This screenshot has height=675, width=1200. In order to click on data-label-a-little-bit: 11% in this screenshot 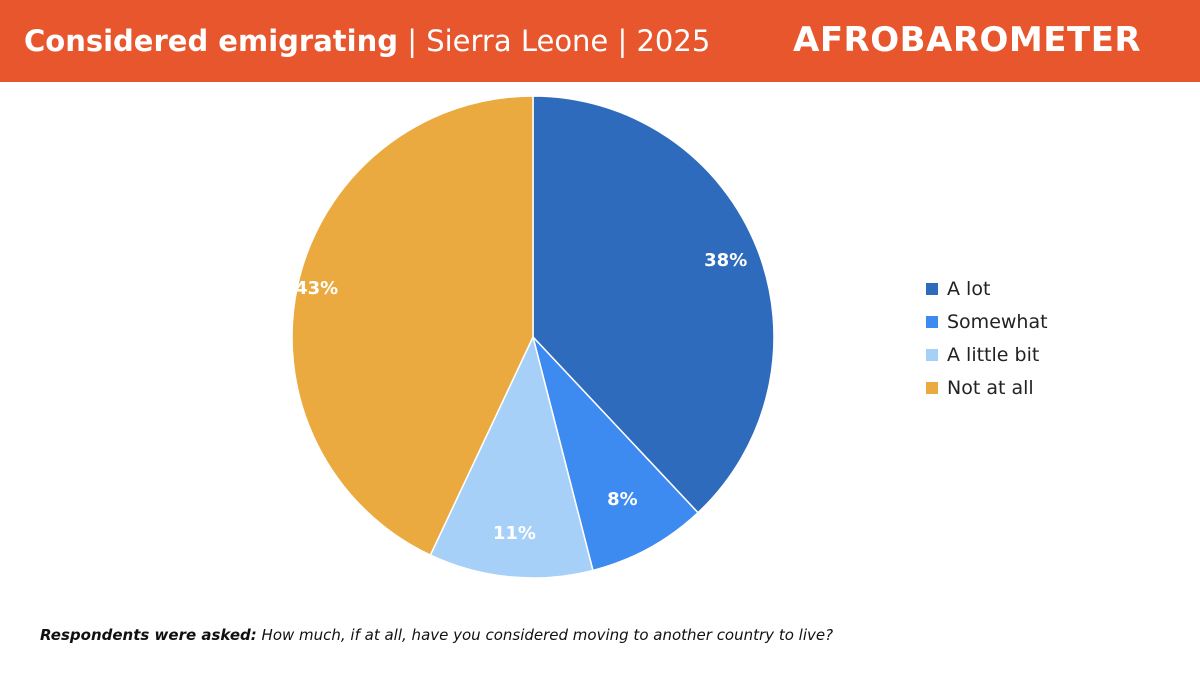, I will do `click(514, 533)`.